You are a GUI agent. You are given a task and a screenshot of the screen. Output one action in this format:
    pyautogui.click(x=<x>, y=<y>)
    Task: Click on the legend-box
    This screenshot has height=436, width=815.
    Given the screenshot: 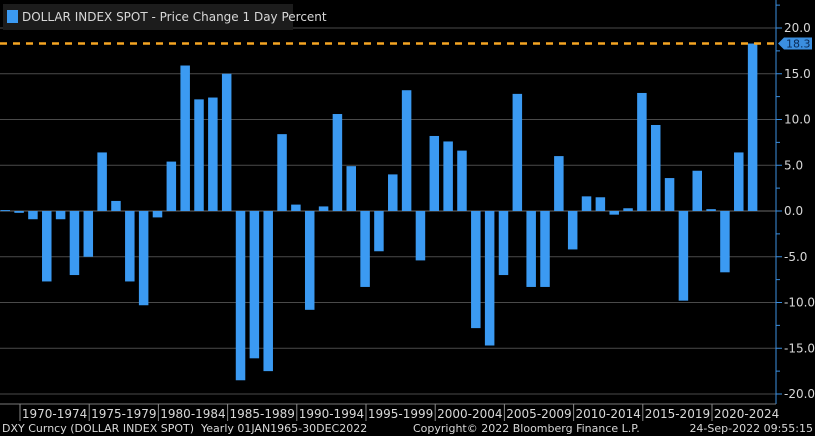 What is the action you would take?
    pyautogui.click(x=148, y=17)
    